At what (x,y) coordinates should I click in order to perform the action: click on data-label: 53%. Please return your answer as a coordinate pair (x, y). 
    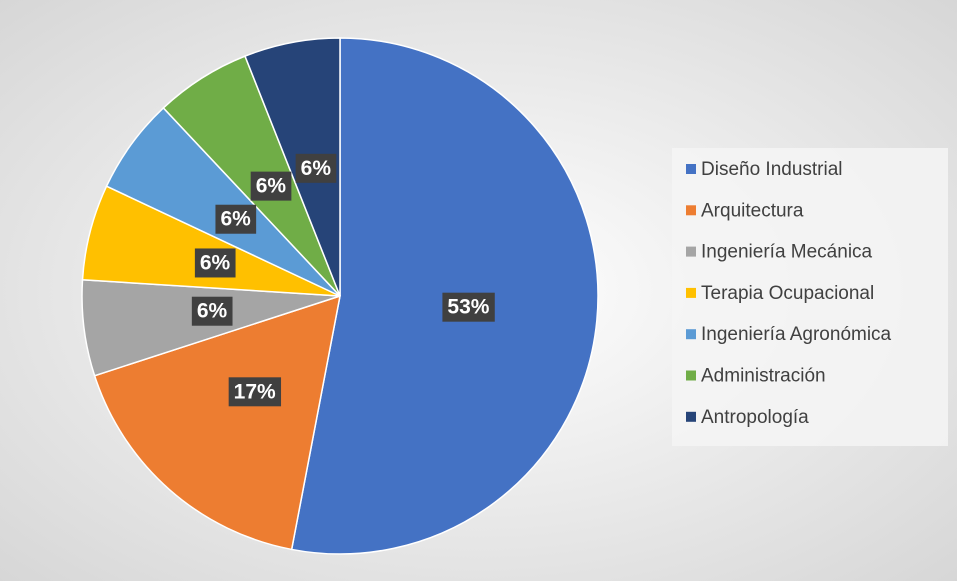
    Looking at the image, I should click on (468, 307).